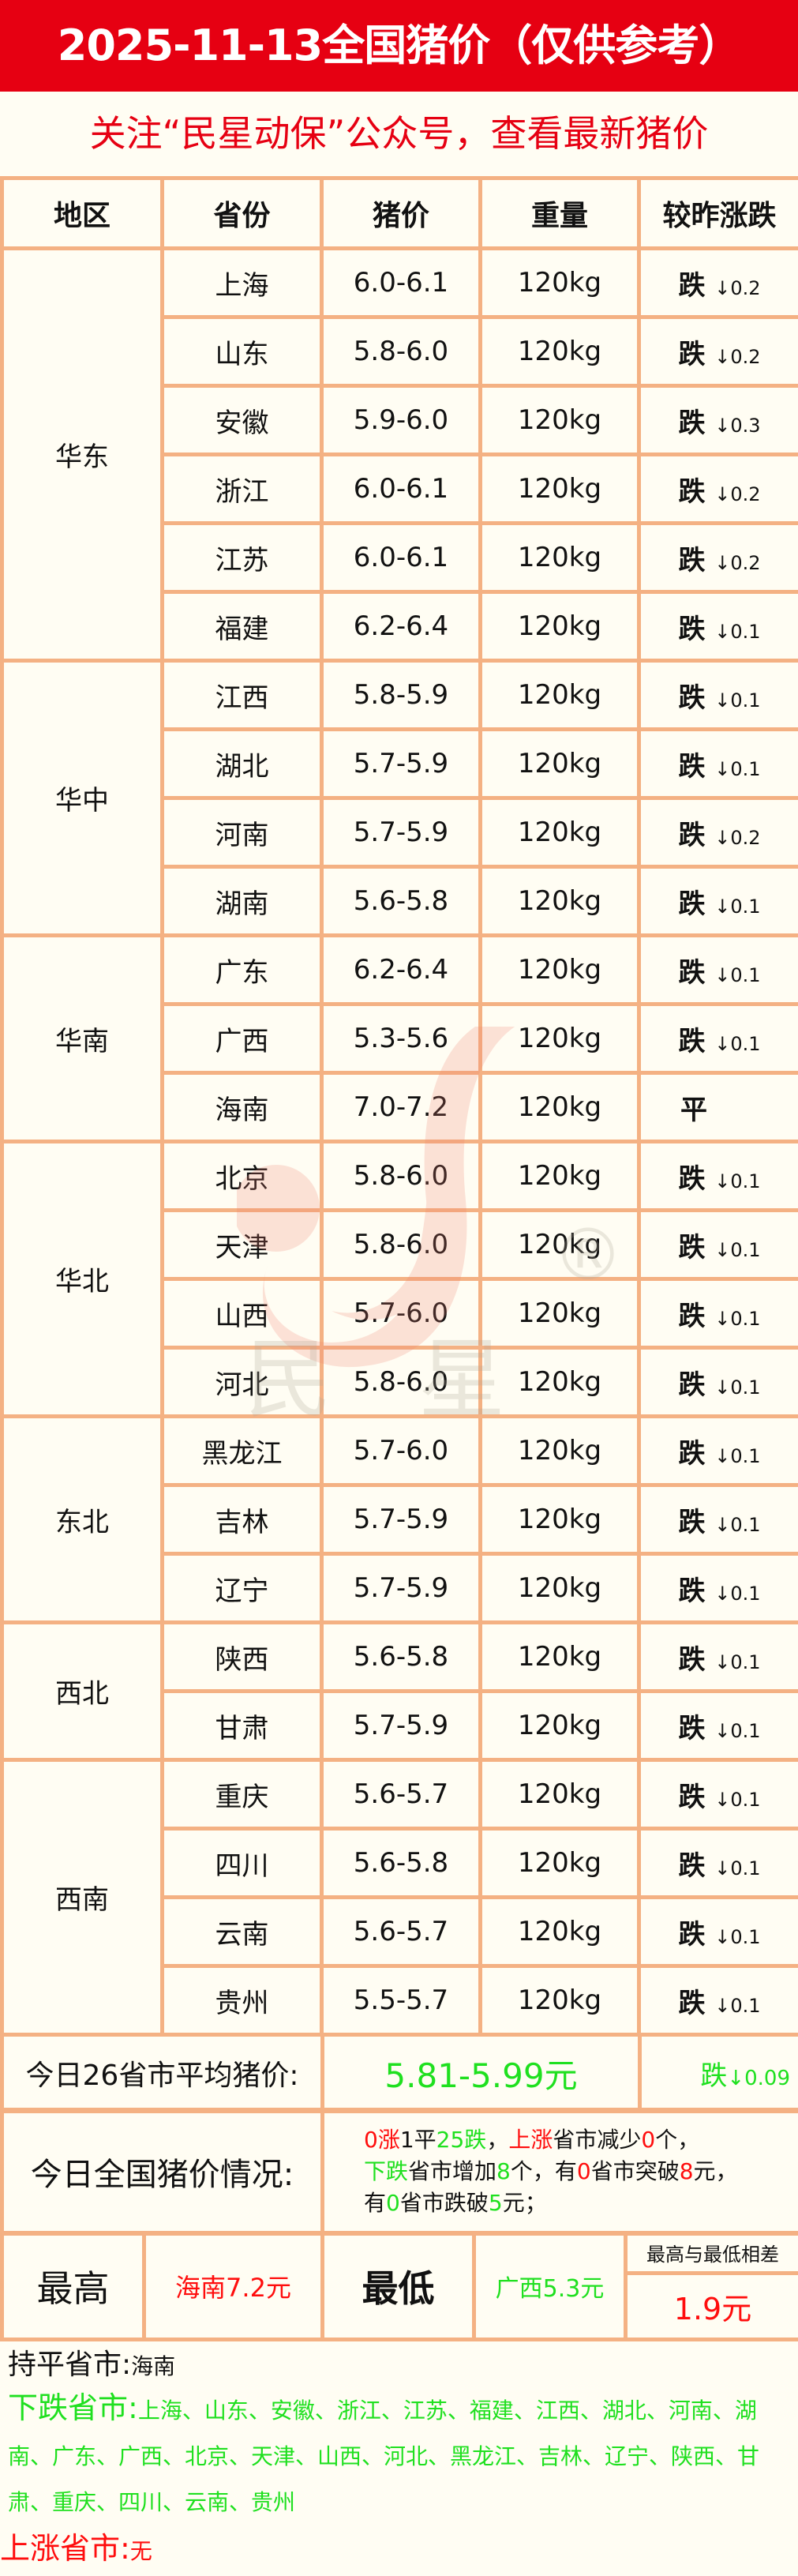 The width and height of the screenshot is (798, 2576). I want to click on situation-segment: 省市减少, so click(597, 2140).